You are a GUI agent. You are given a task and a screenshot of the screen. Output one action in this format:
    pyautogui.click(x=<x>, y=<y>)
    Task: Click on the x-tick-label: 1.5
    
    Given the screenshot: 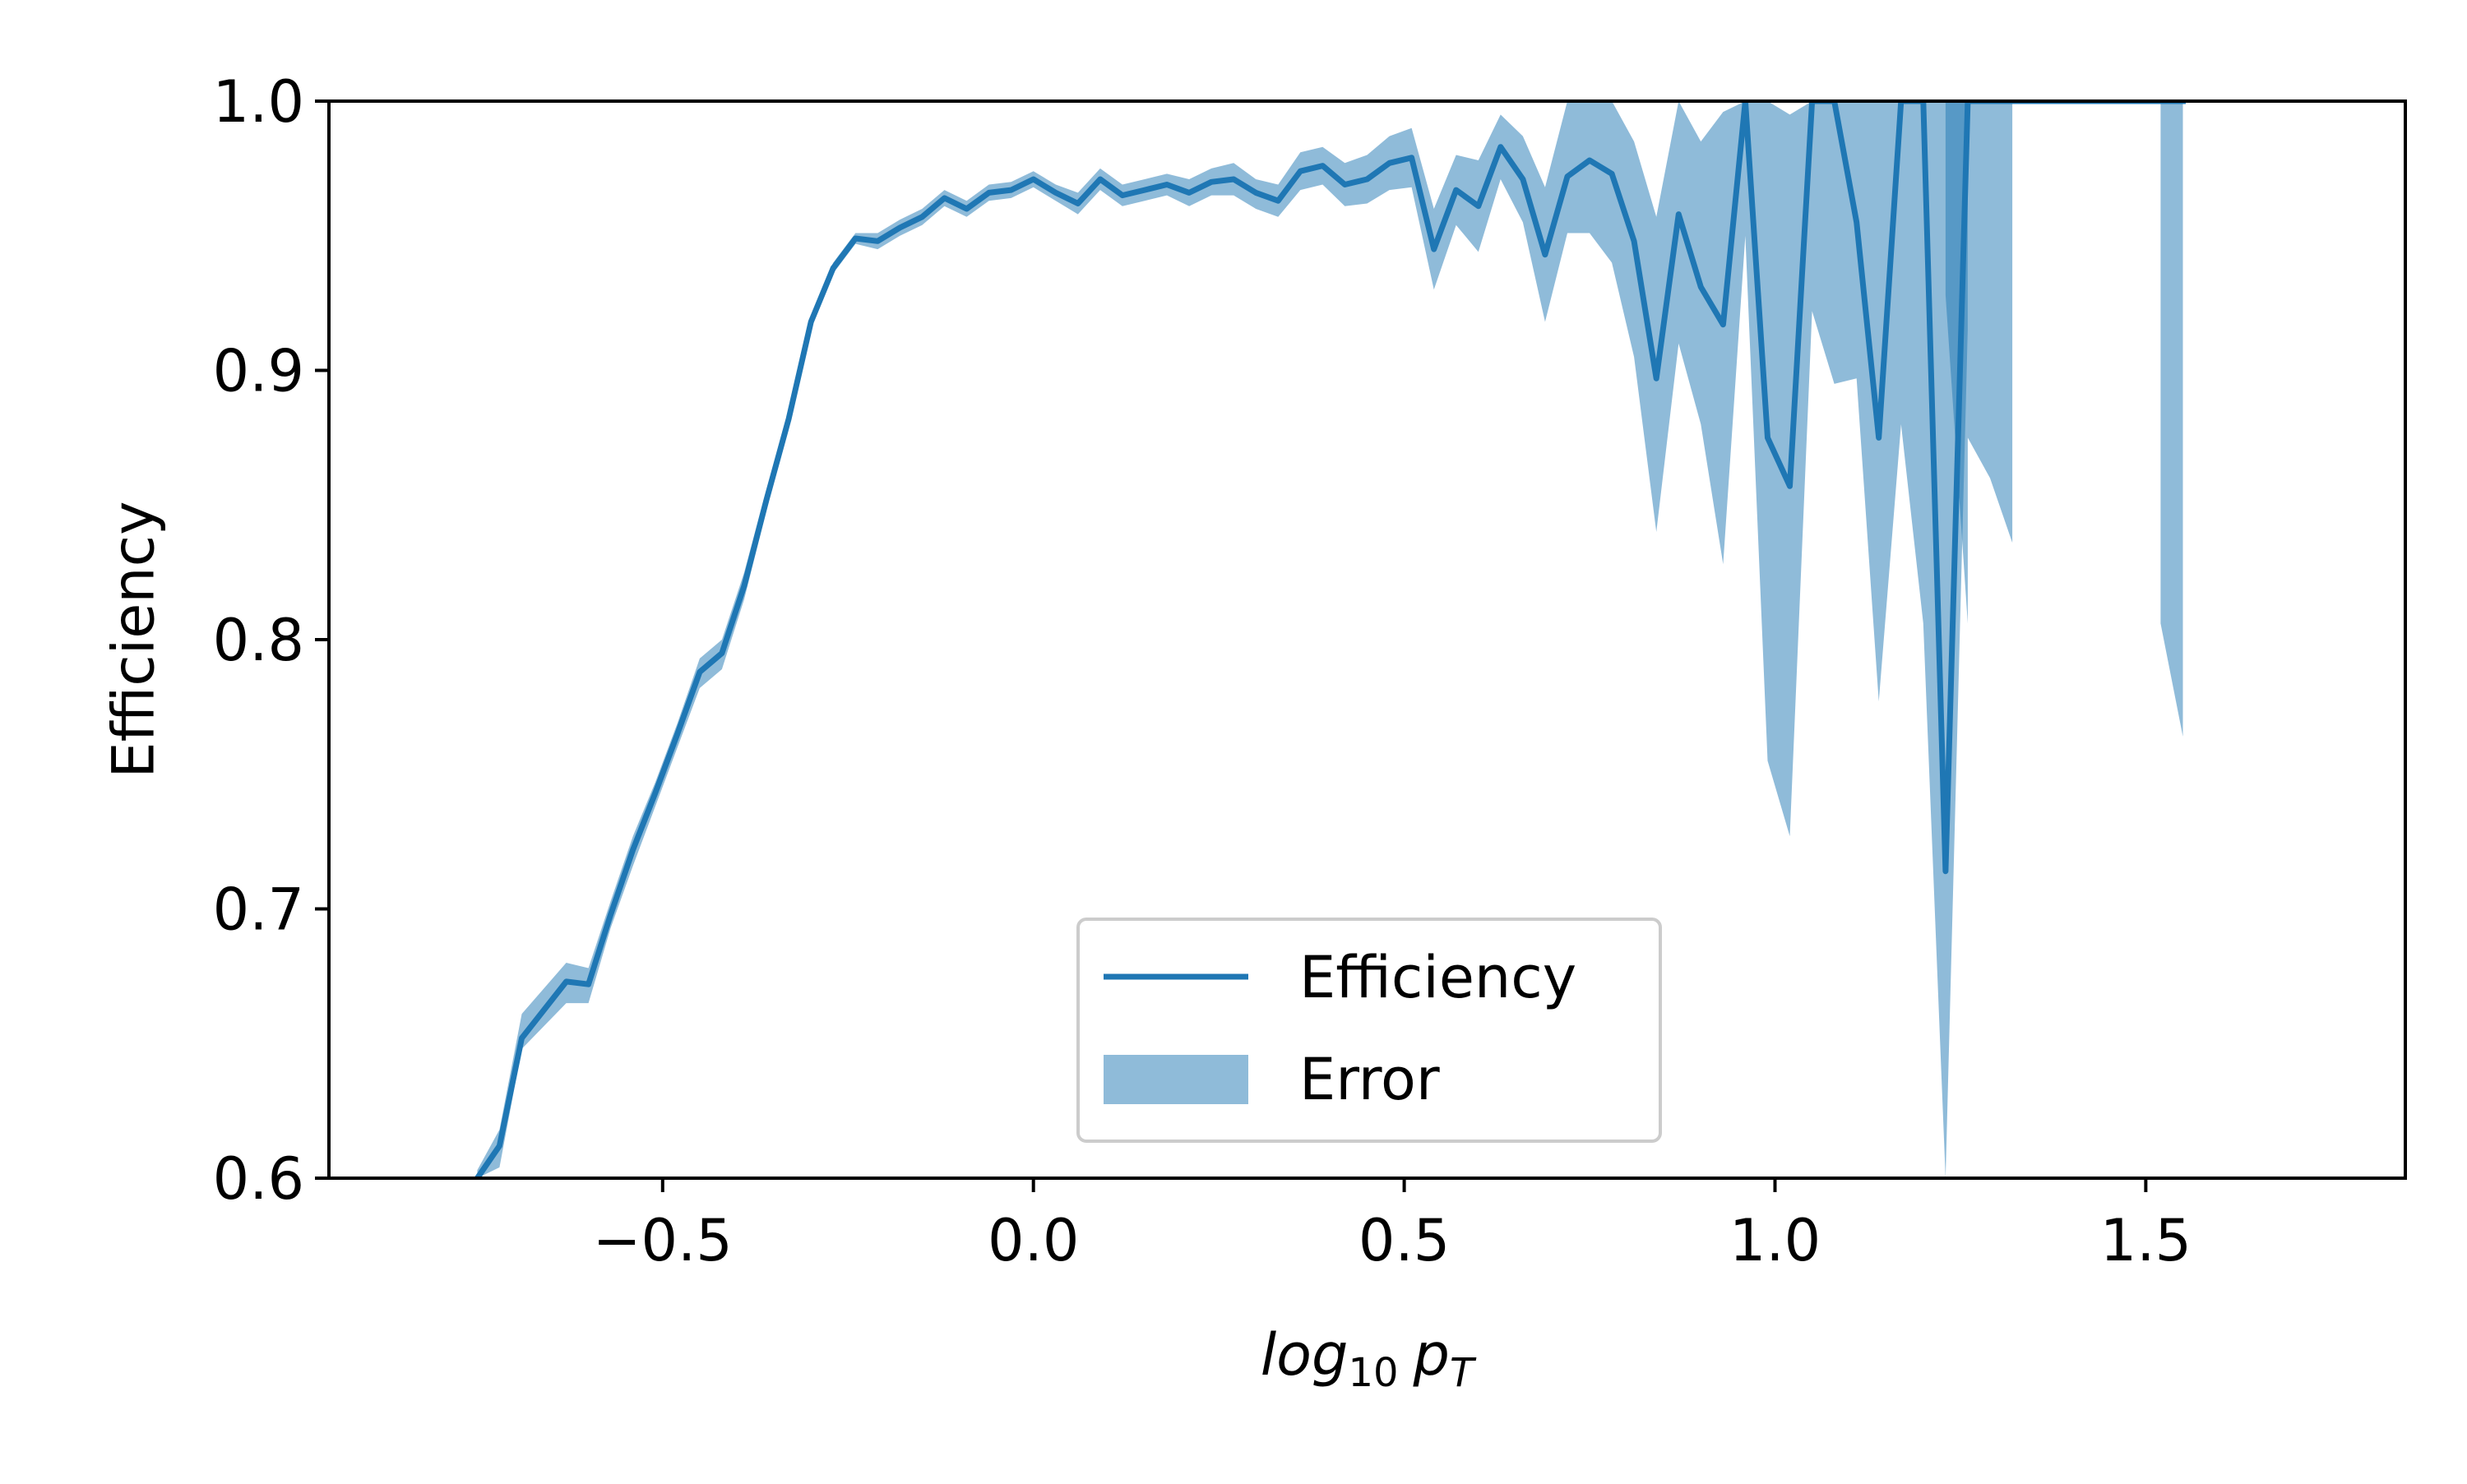 What is the action you would take?
    pyautogui.click(x=2146, y=1241)
    